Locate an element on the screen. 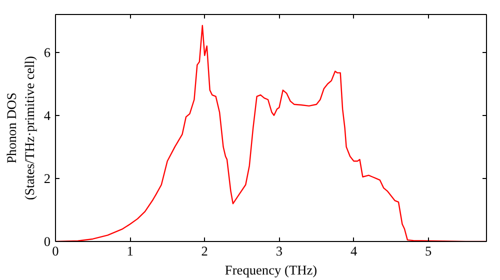  x-tick-label: 4 is located at coordinates (354, 251).